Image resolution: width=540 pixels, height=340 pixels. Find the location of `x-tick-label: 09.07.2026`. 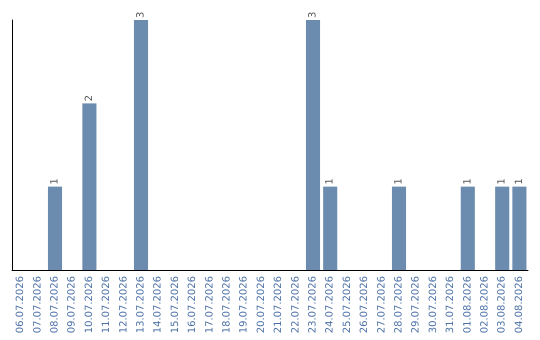

x-tick-label: 09.07.2026 is located at coordinates (72, 305).